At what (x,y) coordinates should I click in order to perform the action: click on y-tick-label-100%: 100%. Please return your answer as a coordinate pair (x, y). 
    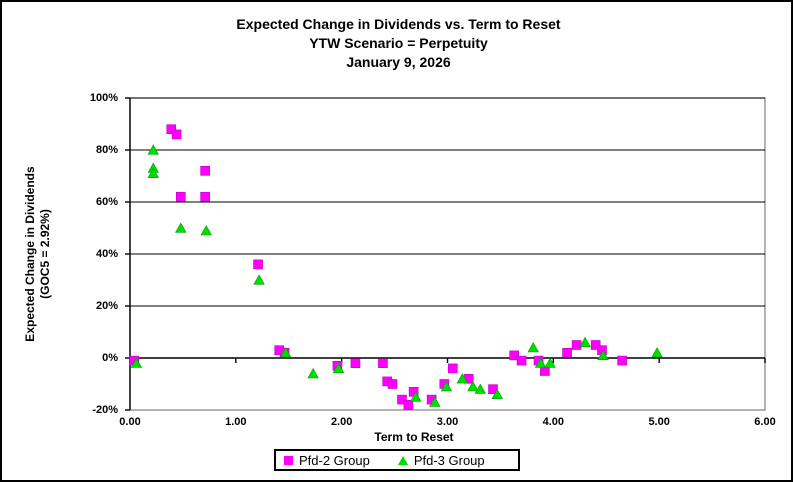
    Looking at the image, I should click on (103, 97).